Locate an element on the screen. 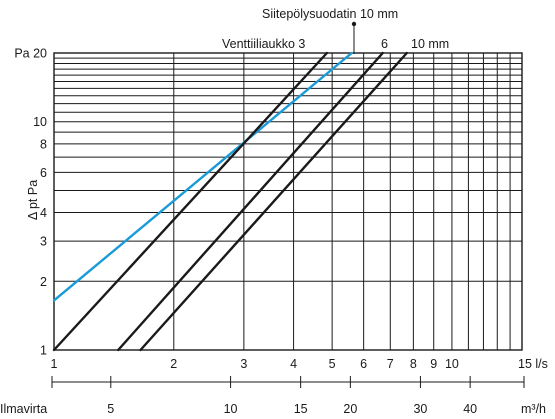  y-tick-labels: 1 2 3 4 6 8 10 Pa 20 is located at coordinates (30, 202).